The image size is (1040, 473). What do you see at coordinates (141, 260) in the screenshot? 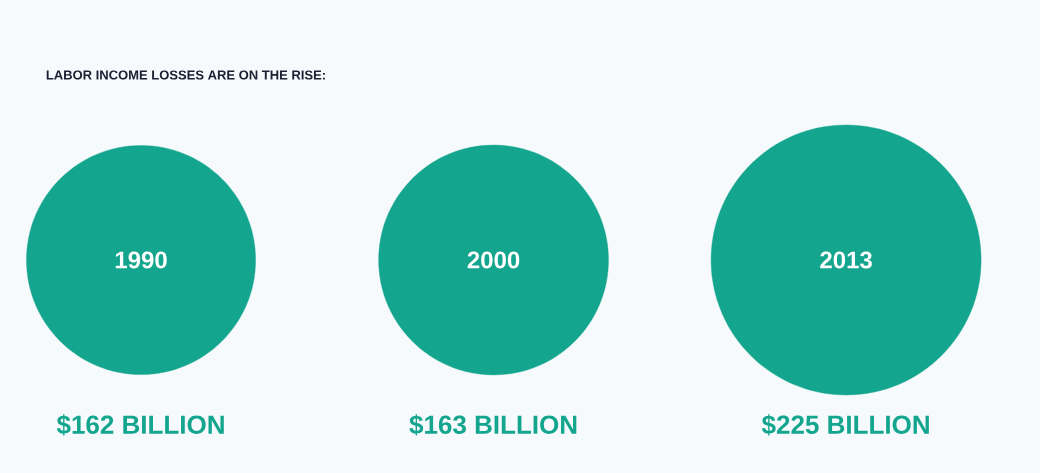
I see `category-label: 1990` at bounding box center [141, 260].